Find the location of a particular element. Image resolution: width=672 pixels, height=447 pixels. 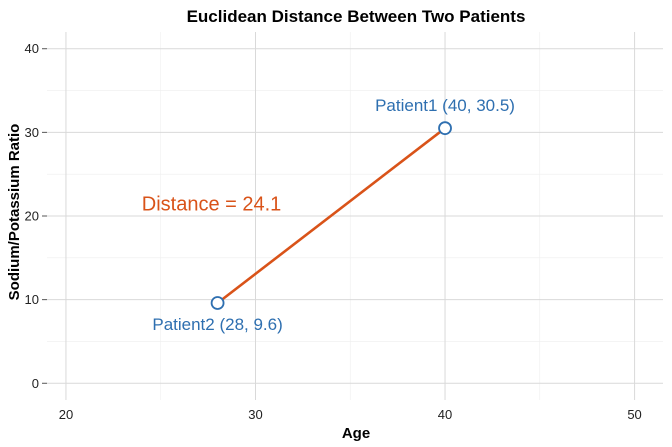

x-tick-label: 40 is located at coordinates (445, 414).